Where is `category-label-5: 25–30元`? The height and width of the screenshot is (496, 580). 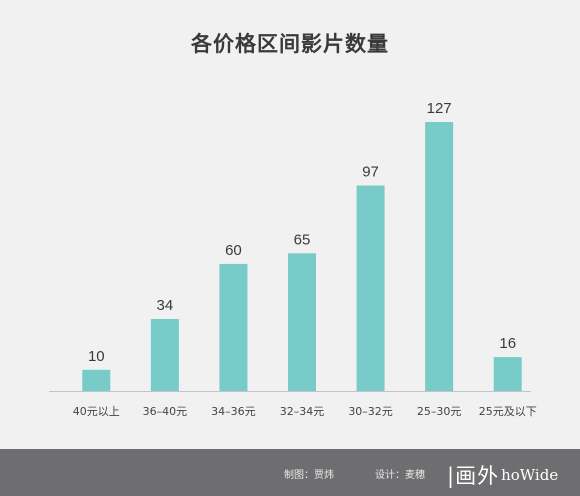
category-label-5: 25–30元 is located at coordinates (439, 411).